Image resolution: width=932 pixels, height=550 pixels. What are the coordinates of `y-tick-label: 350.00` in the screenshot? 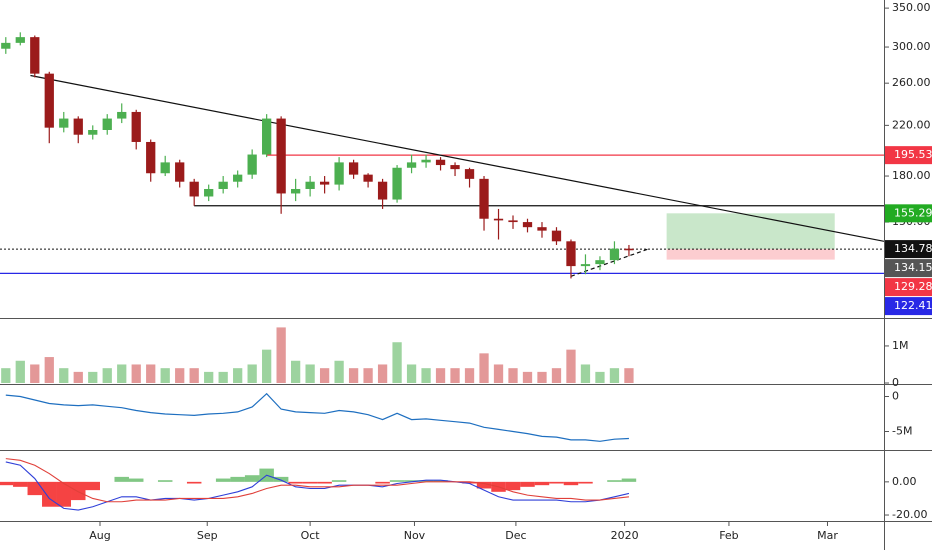 It's located at (911, 7).